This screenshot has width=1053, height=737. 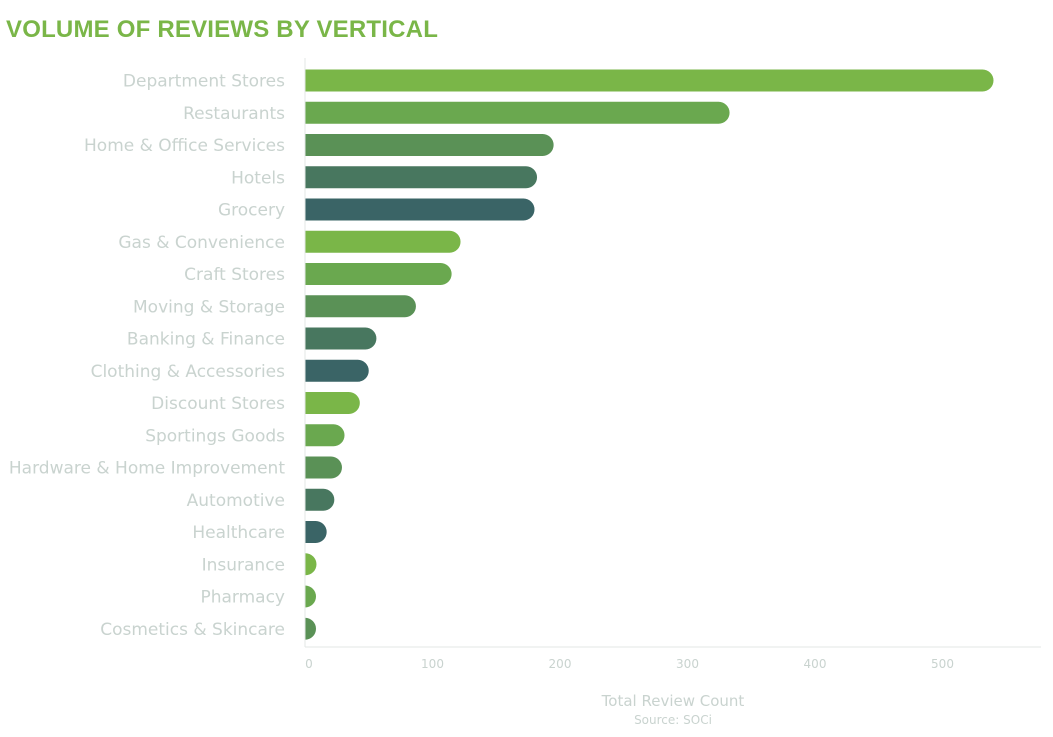 I want to click on category-label: Banking & Finance, so click(x=206, y=340).